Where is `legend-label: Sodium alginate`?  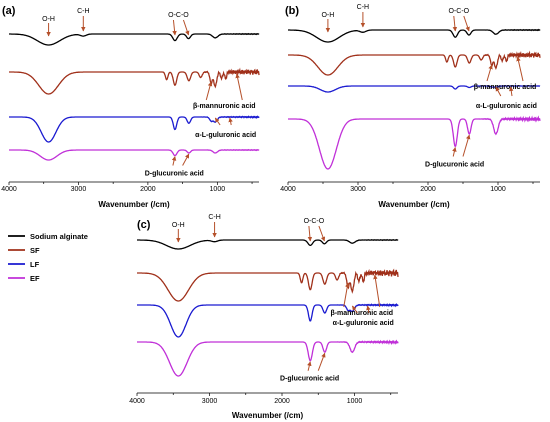 legend-label: Sodium alginate is located at coordinates (59, 236).